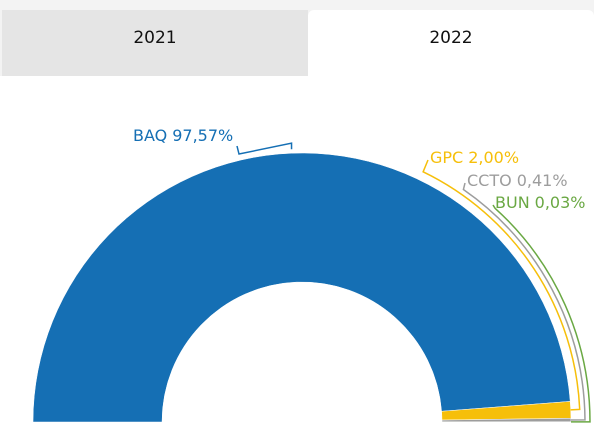 This screenshot has width=594, height=424. I want to click on label-name: BUN, so click(512, 202).